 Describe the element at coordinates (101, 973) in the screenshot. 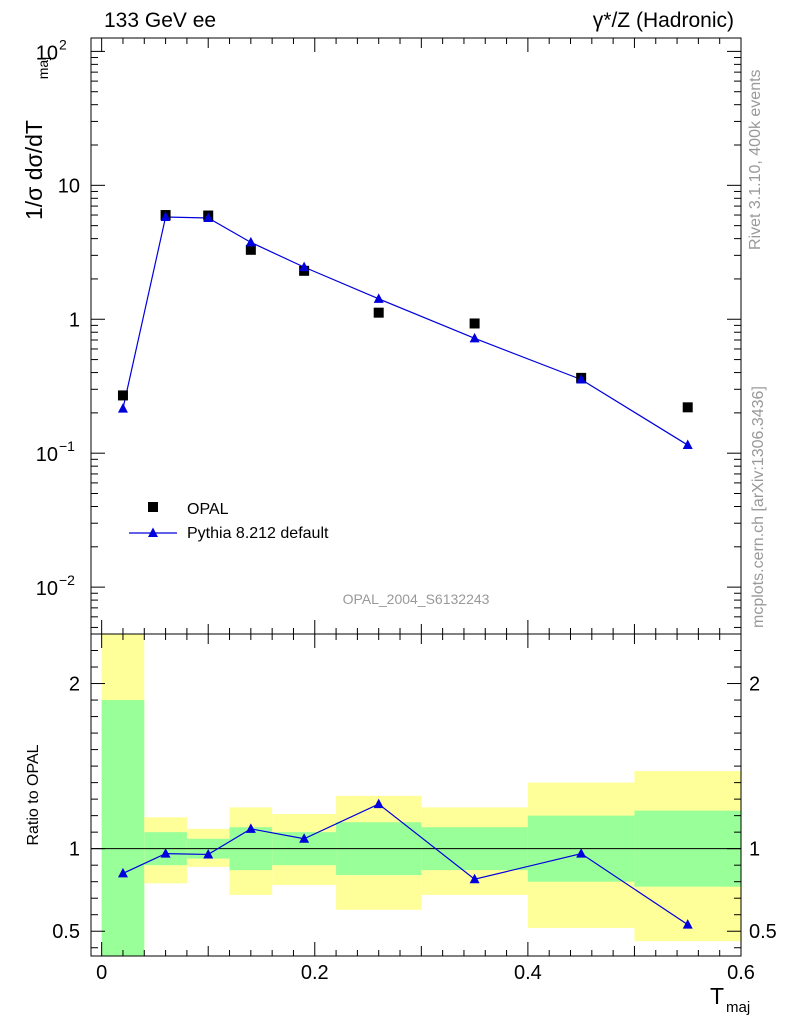

I see `x-tick-label: 0` at that location.